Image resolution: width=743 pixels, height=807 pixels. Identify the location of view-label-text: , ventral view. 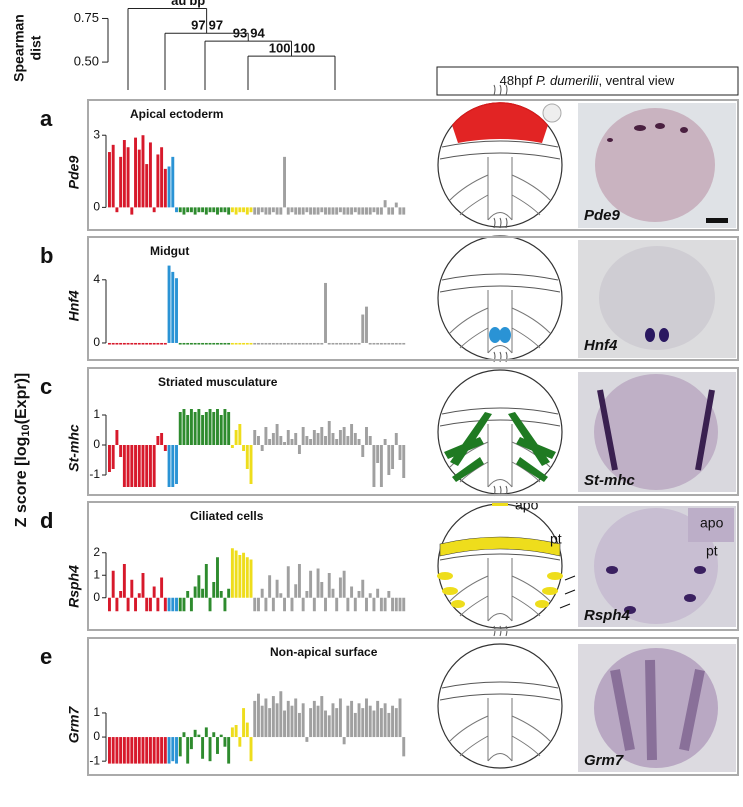
(636, 80).